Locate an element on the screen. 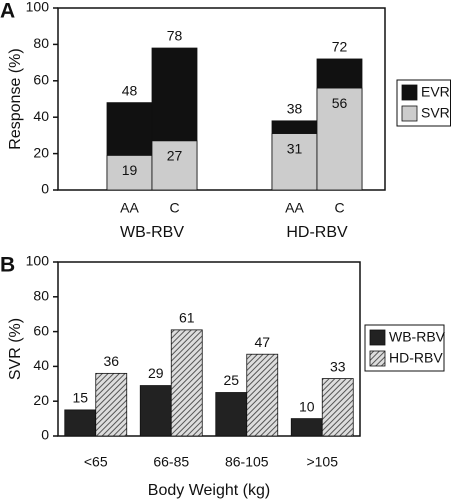 The width and height of the screenshot is (456, 500). value-label: 27 is located at coordinates (175, 156).